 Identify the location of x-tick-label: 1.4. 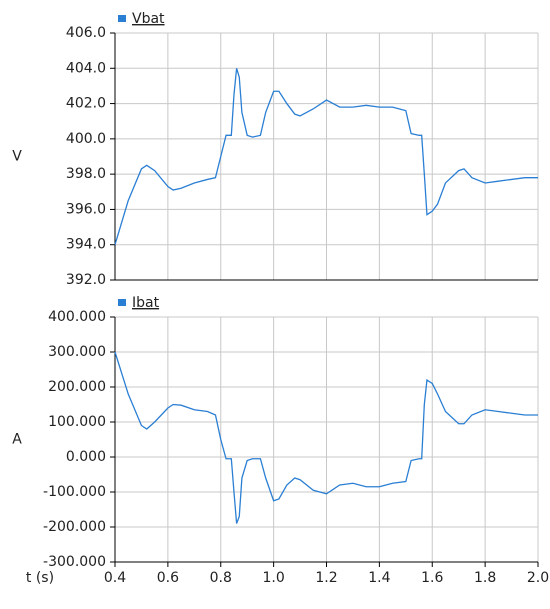
(379, 578).